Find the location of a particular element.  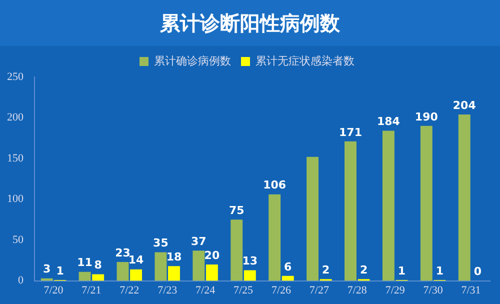

x-tick-label: 7/22 is located at coordinates (130, 290).